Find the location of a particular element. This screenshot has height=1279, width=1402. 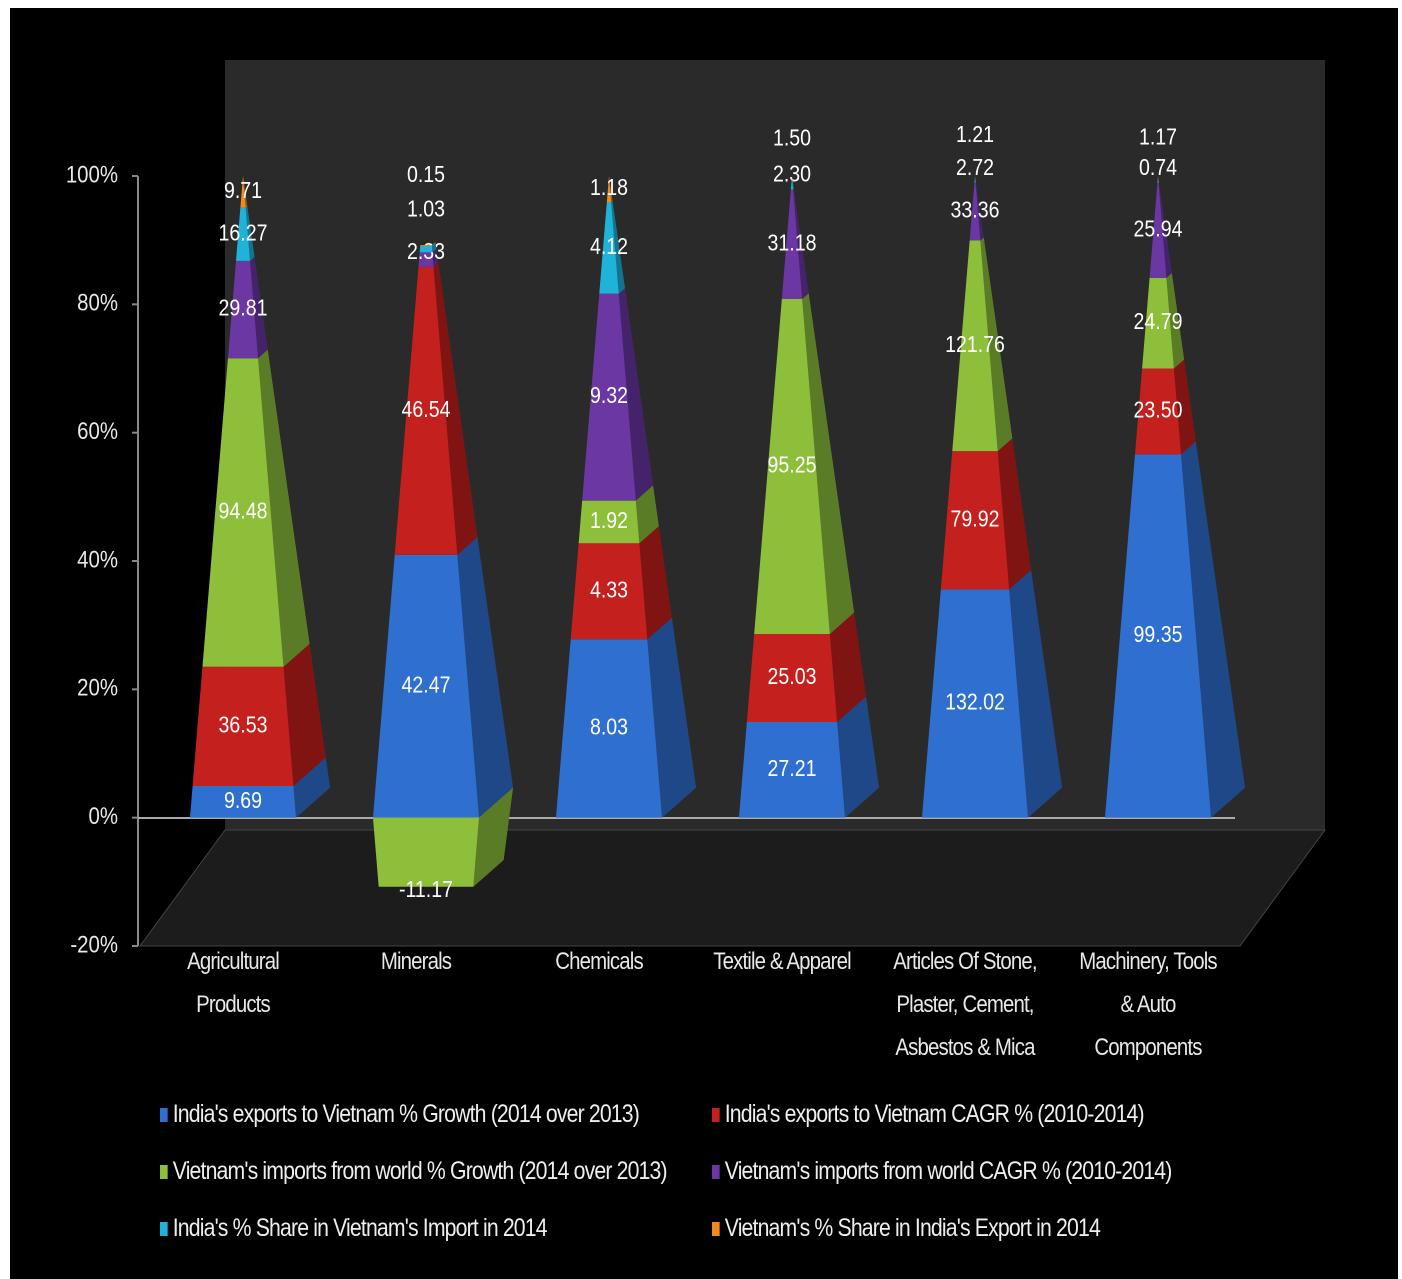

x-tick-label: Machinery, Tools & Auto Components is located at coordinates (1148, 1004).